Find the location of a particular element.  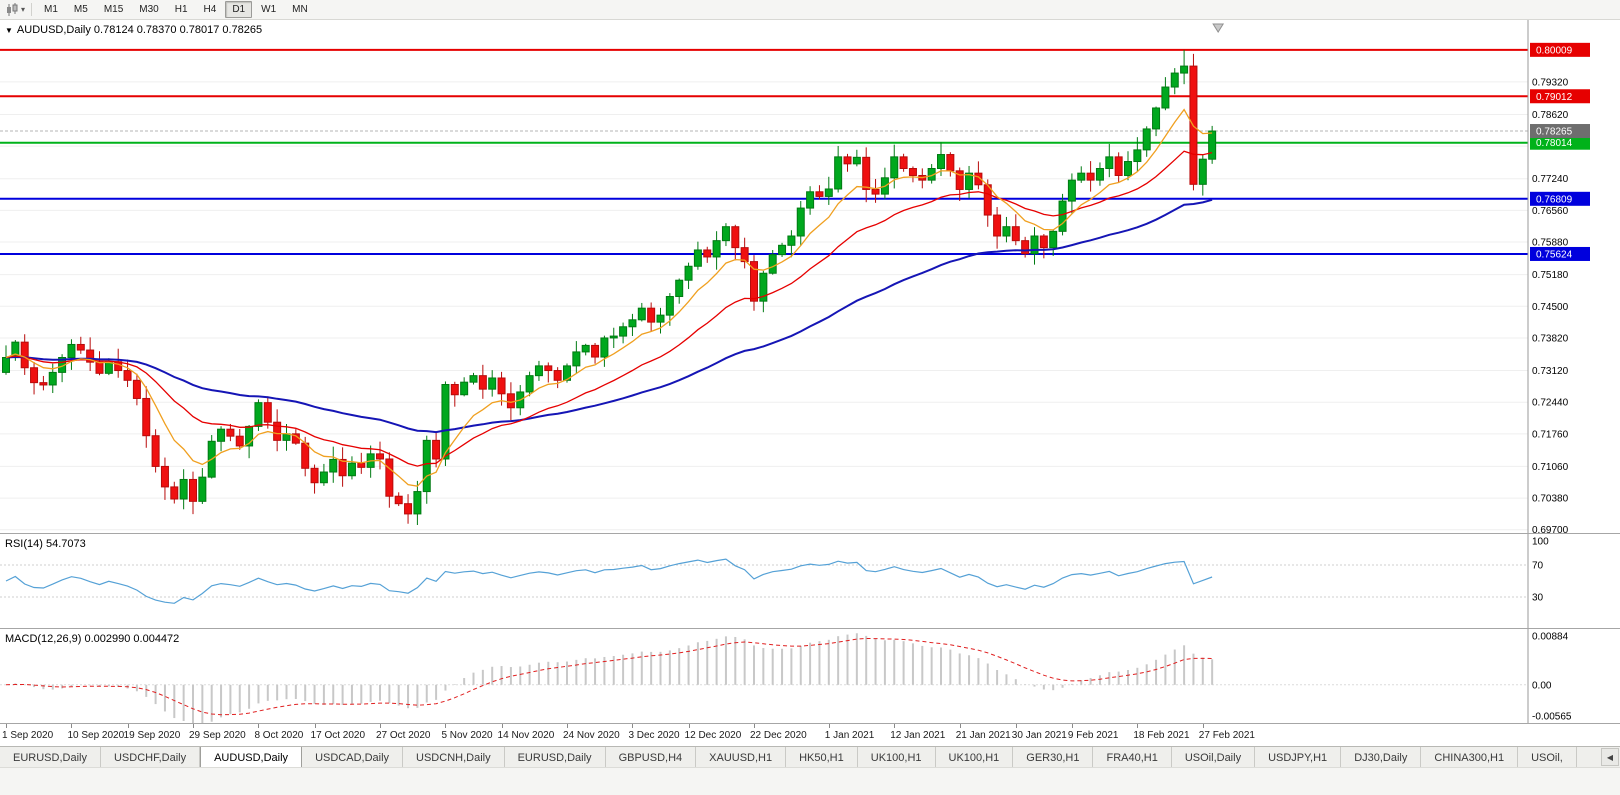

chart-tab-usdjpy-h1: USDJPY,H1 is located at coordinates (1298, 757).